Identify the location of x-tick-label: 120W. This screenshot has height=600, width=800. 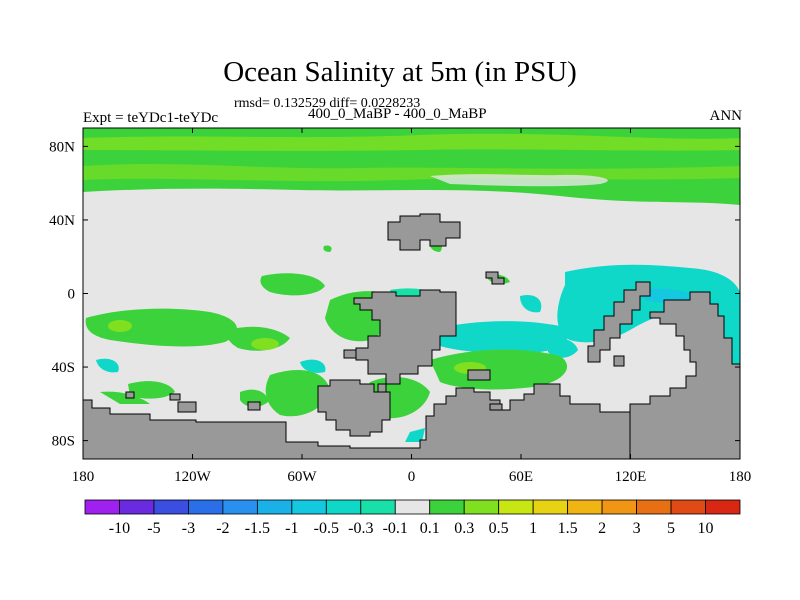
(193, 477).